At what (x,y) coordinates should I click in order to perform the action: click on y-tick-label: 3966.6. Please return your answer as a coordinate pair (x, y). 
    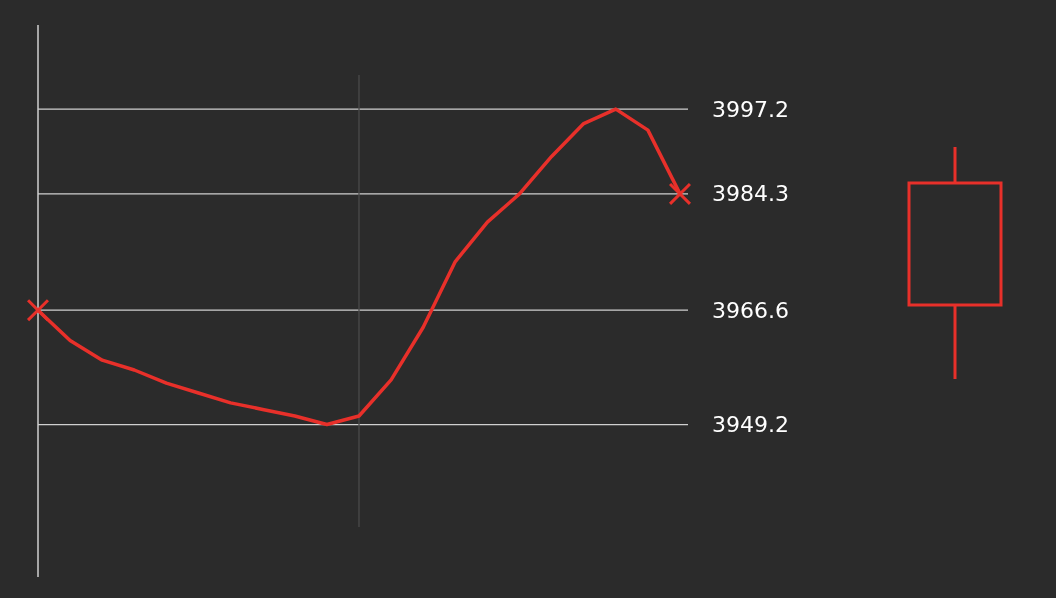
    Looking at the image, I should click on (750, 310).